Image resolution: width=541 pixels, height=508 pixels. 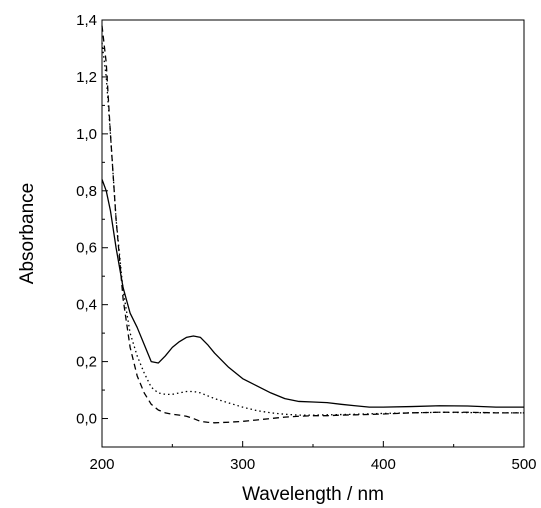 I want to click on x-tick-label: 300, so click(x=242, y=464).